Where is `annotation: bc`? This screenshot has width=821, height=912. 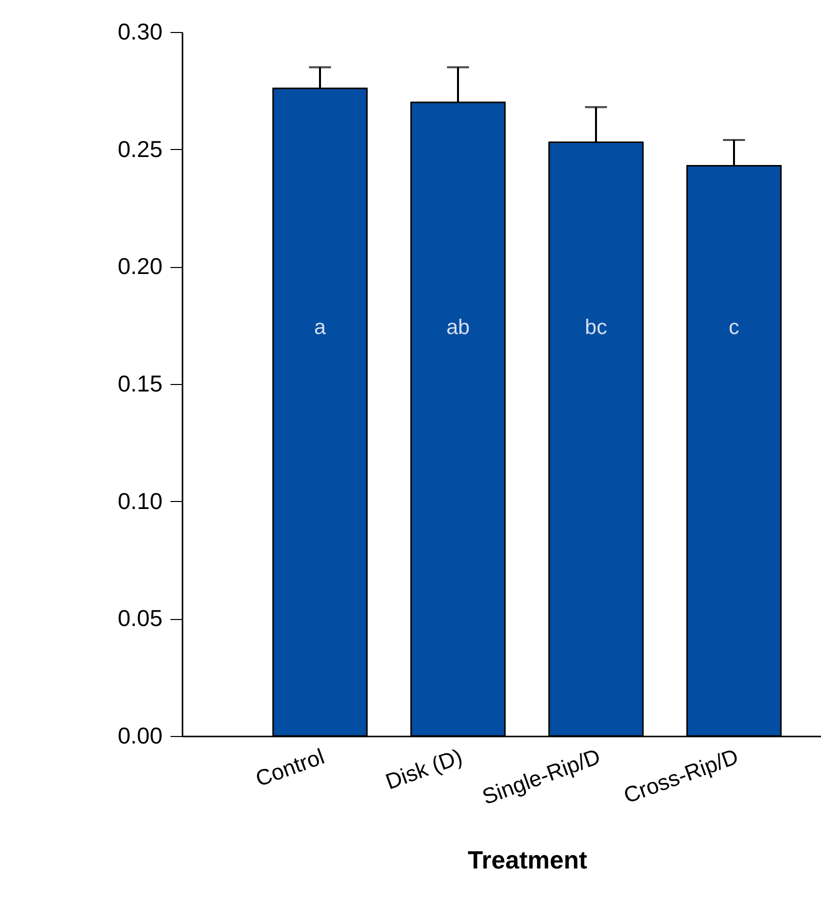 annotation: bc is located at coordinates (596, 327).